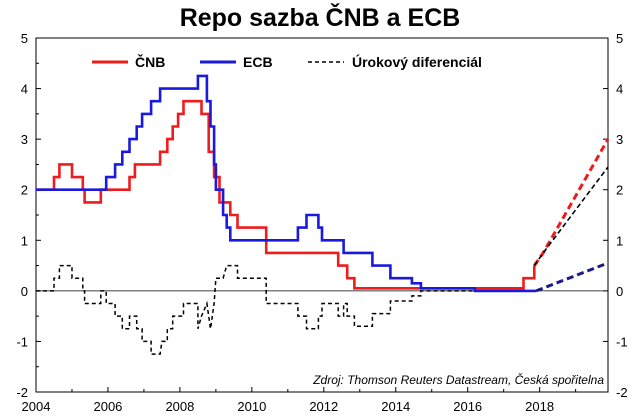 The width and height of the screenshot is (640, 419). I want to click on x-tick-label: 2008, so click(179, 406).